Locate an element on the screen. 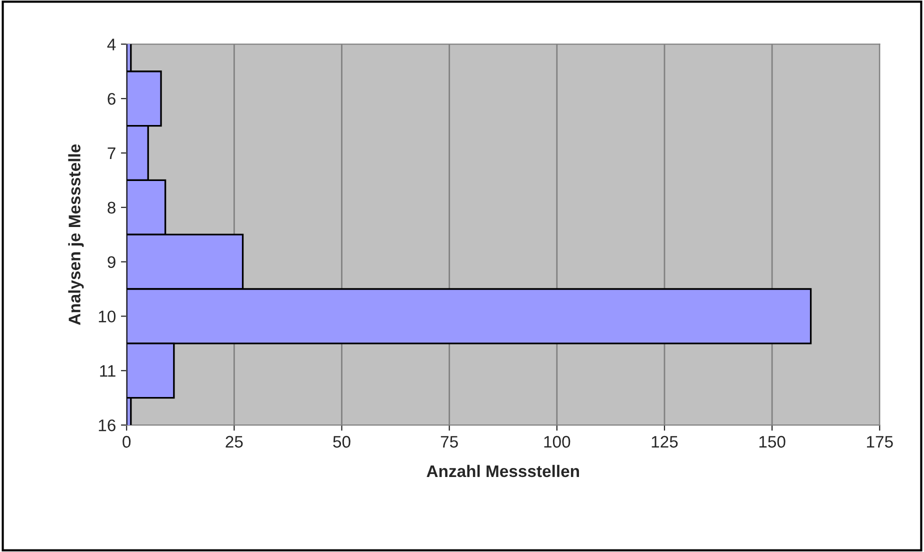 This screenshot has height=552, width=924. x-tick-label: 0 is located at coordinates (126, 442).